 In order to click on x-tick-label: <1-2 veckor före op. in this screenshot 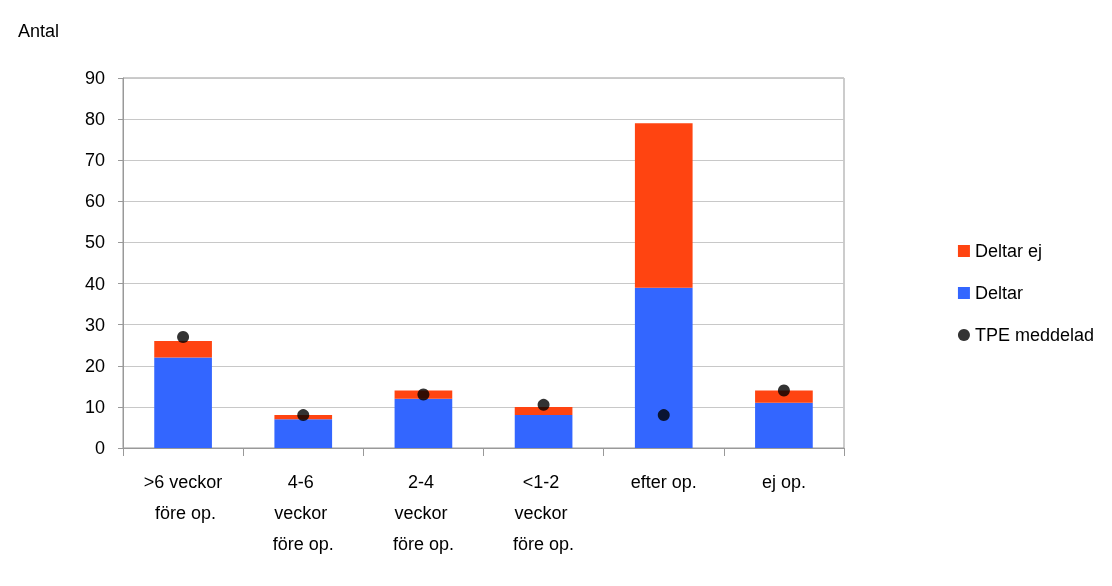, I will do `click(544, 512)`.